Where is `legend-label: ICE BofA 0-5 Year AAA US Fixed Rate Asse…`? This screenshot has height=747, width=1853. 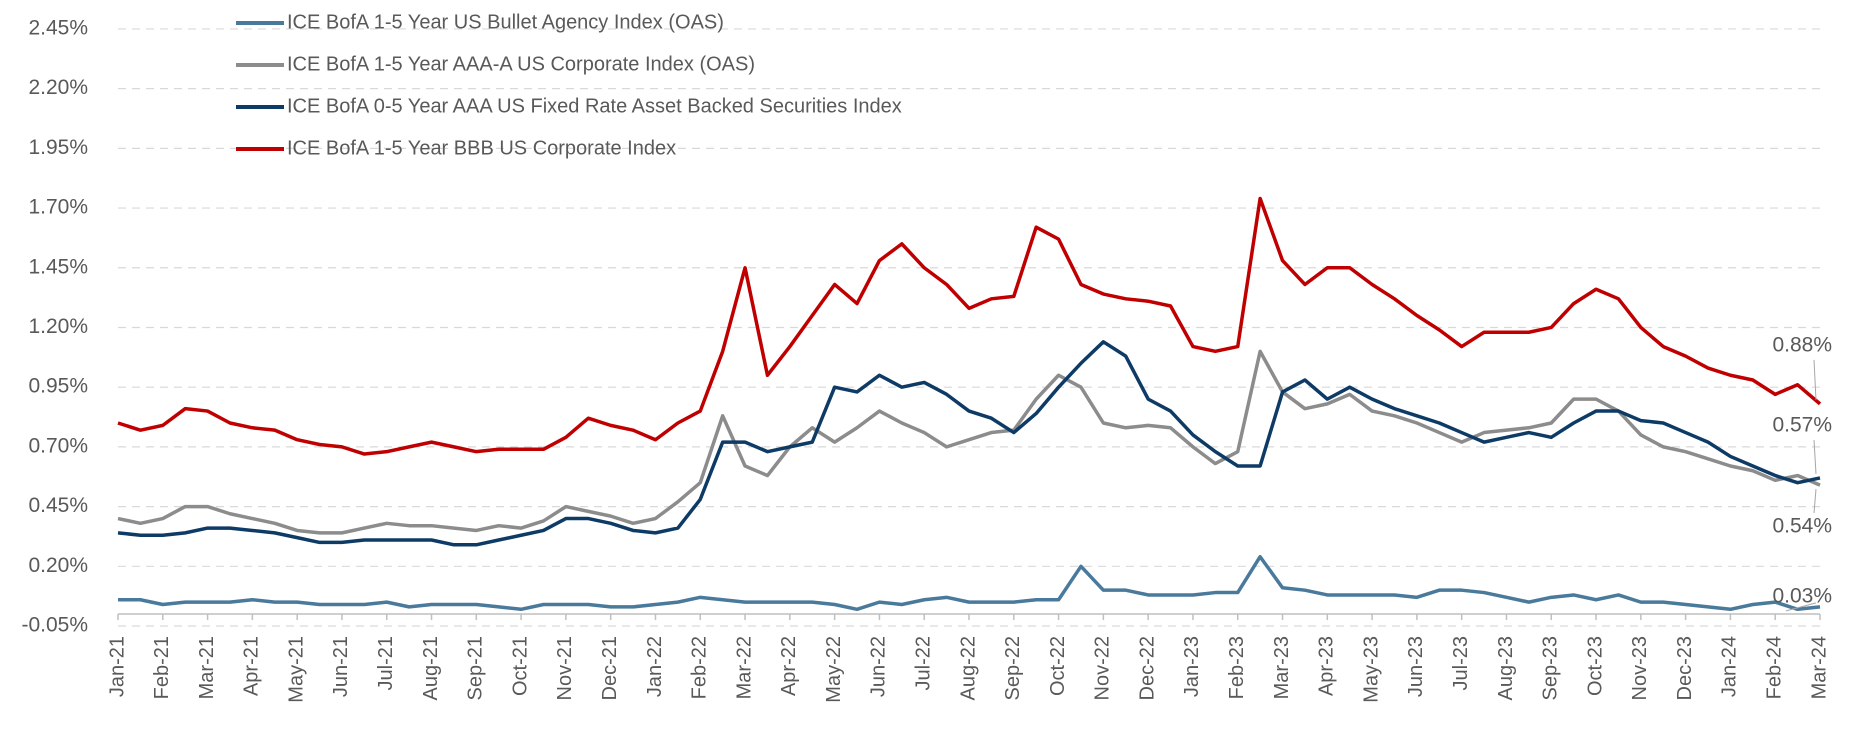 legend-label: ICE BofA 0-5 Year AAA US Fixed Rate Asse… is located at coordinates (594, 106).